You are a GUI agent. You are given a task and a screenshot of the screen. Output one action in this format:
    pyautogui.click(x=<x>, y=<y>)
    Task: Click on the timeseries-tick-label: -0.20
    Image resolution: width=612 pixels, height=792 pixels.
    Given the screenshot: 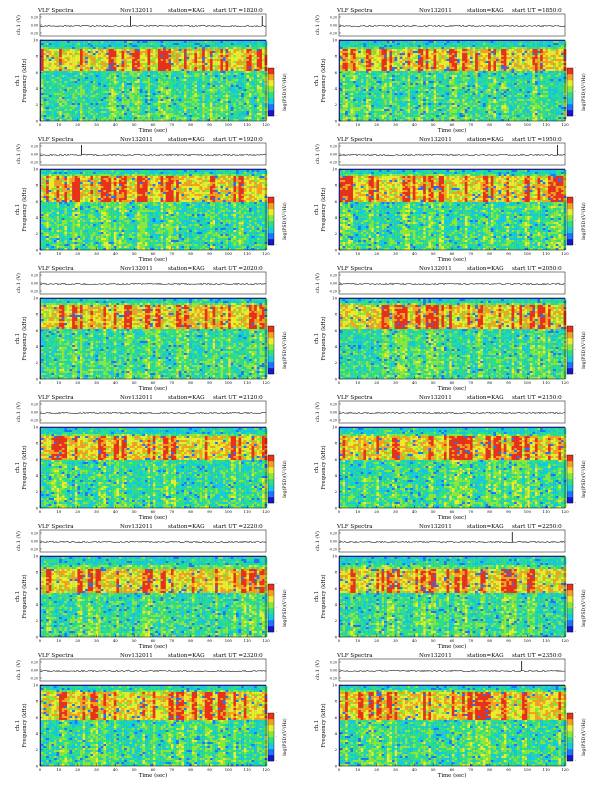 What is the action you would take?
    pyautogui.click(x=34, y=33)
    